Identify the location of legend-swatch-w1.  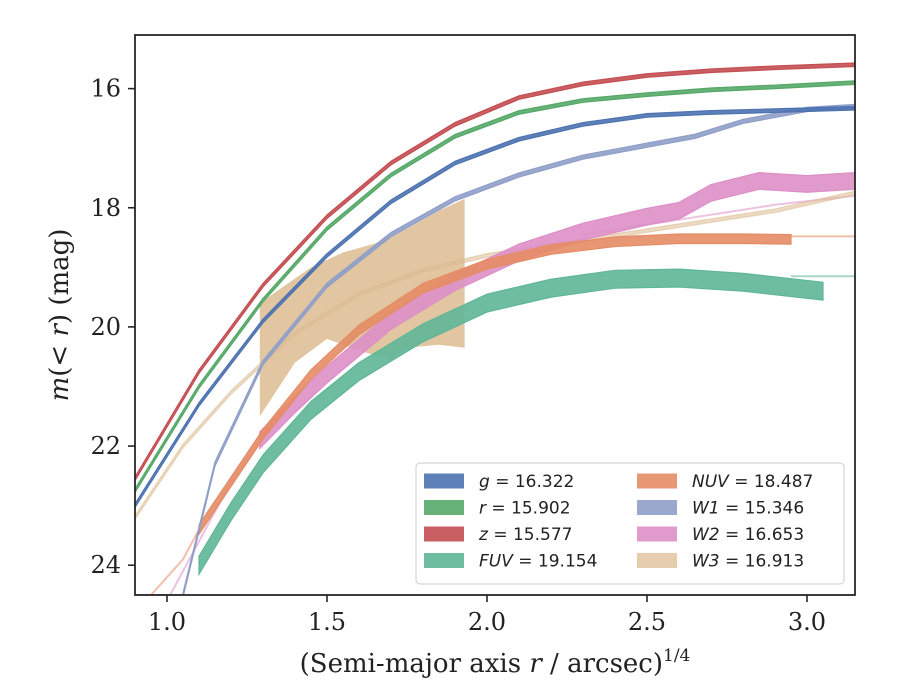
(657, 507).